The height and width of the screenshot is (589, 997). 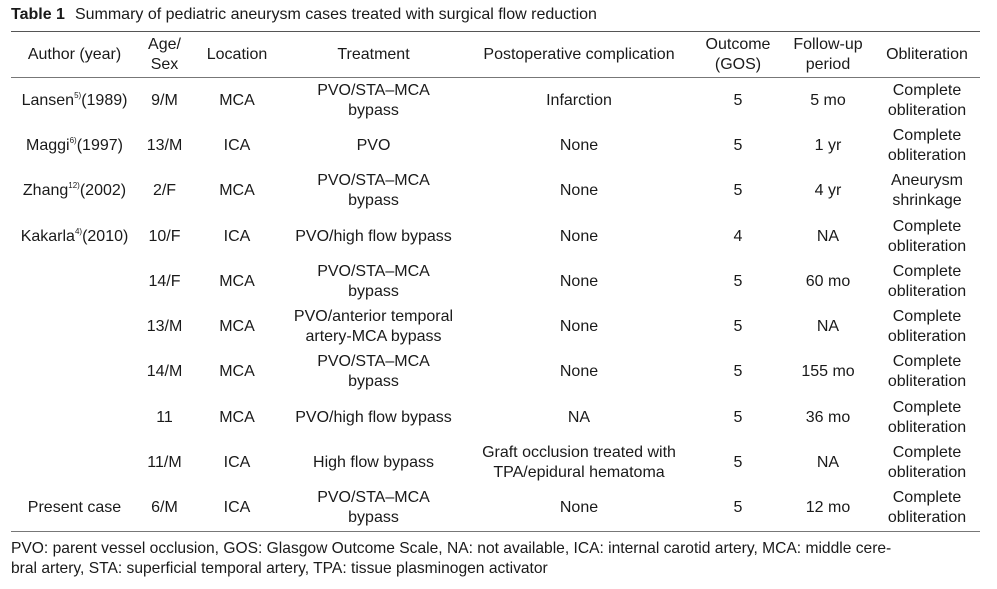 I want to click on cell-treatment: PVO, so click(x=373, y=145).